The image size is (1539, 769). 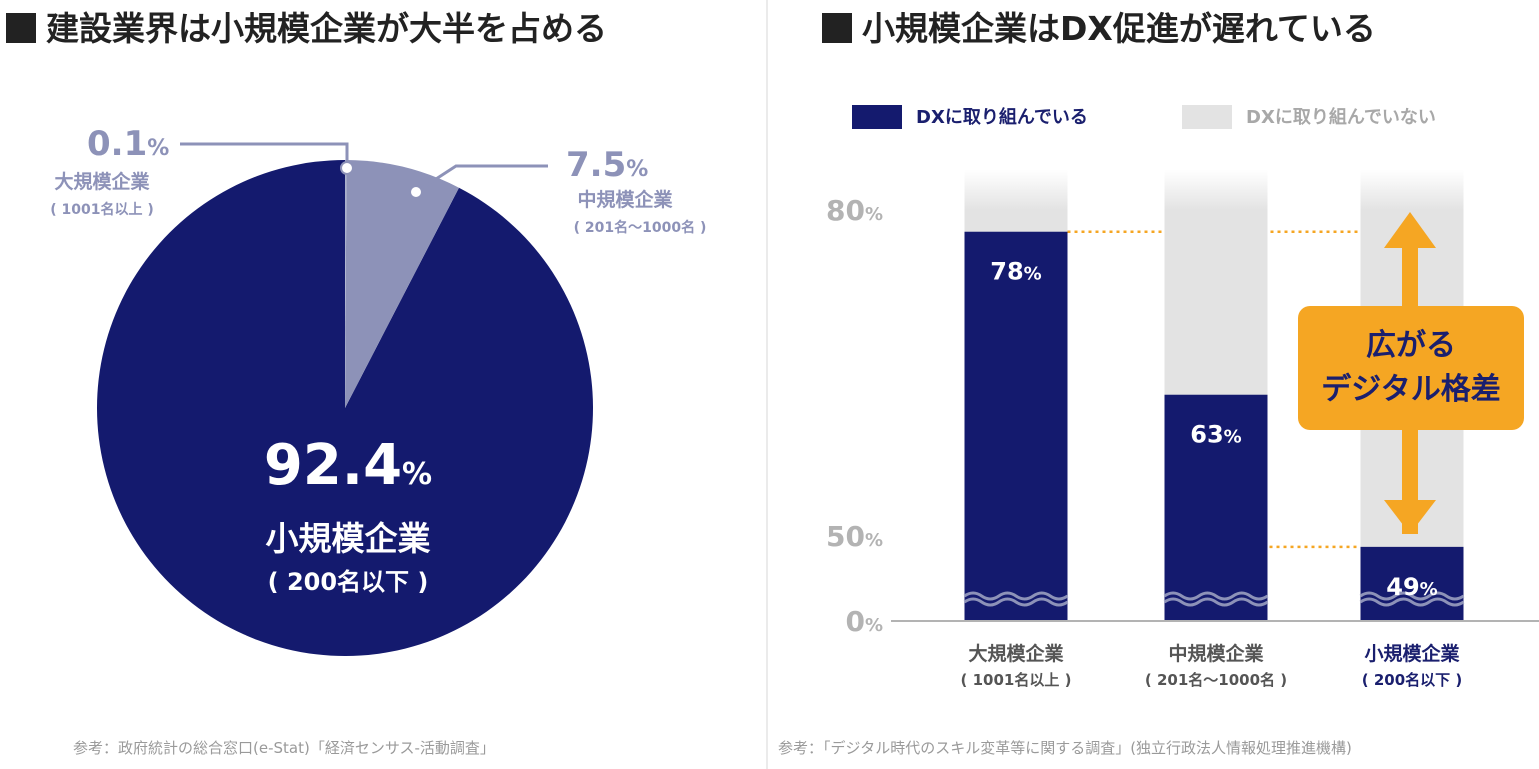 What do you see at coordinates (854, 536) in the screenshot?
I see `y-tick-50: 50%` at bounding box center [854, 536].